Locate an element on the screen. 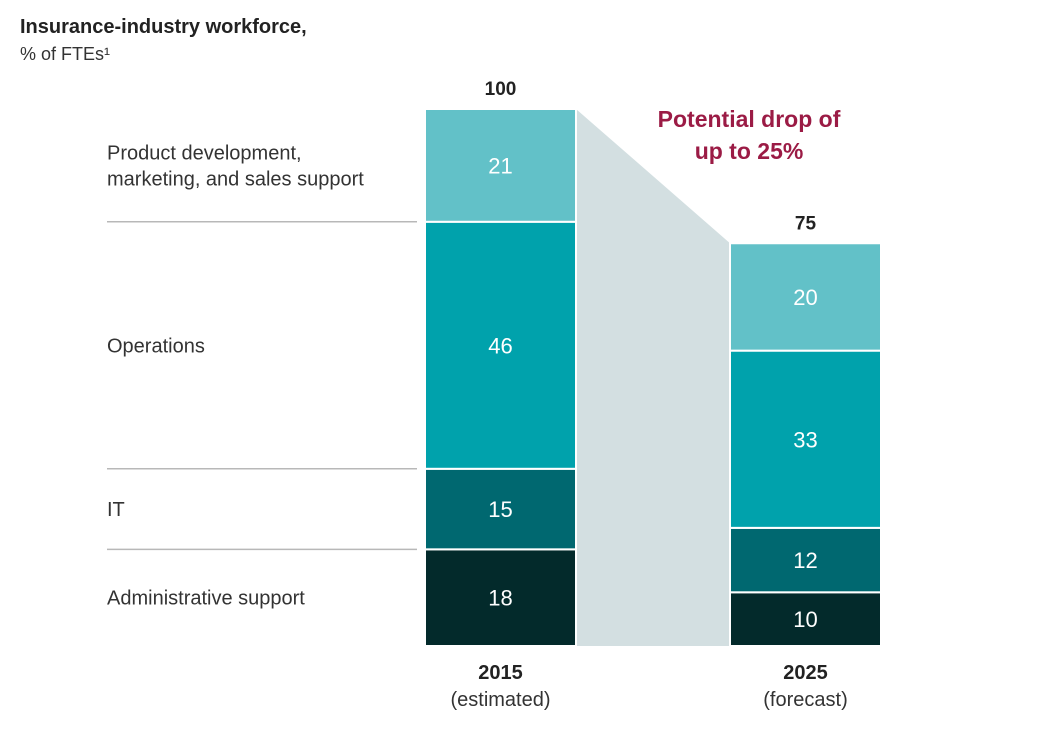  segment-value-label: 10 is located at coordinates (805, 619).